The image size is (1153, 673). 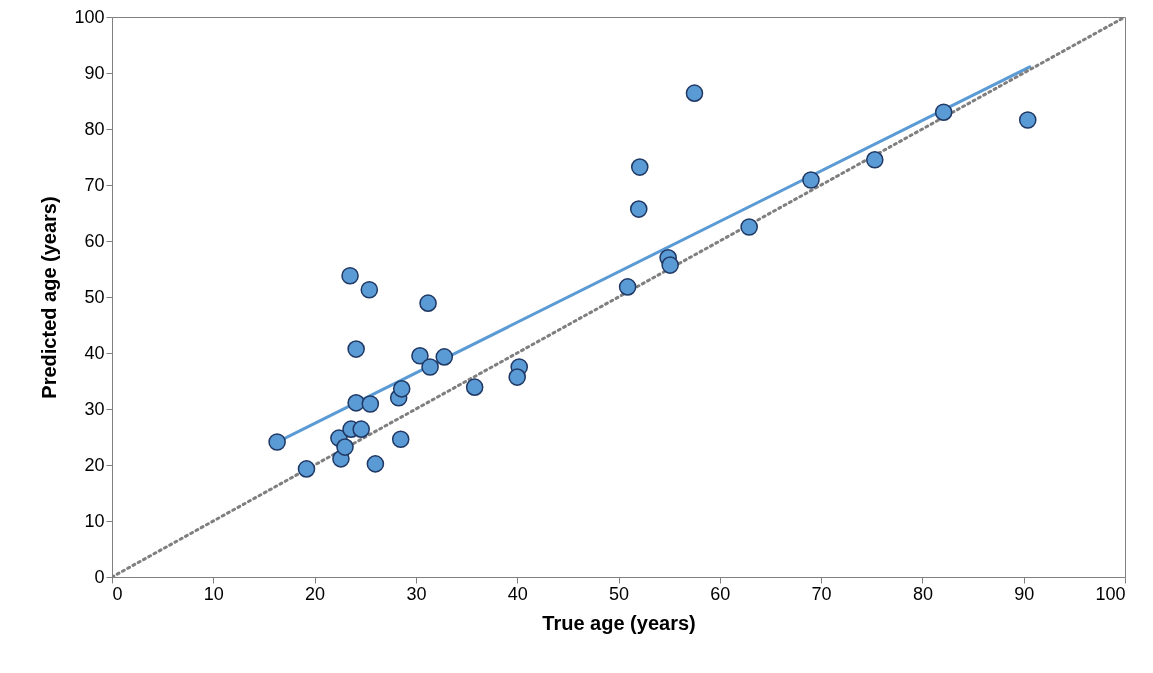 What do you see at coordinates (94, 240) in the screenshot?
I see `y-tick-label: 60` at bounding box center [94, 240].